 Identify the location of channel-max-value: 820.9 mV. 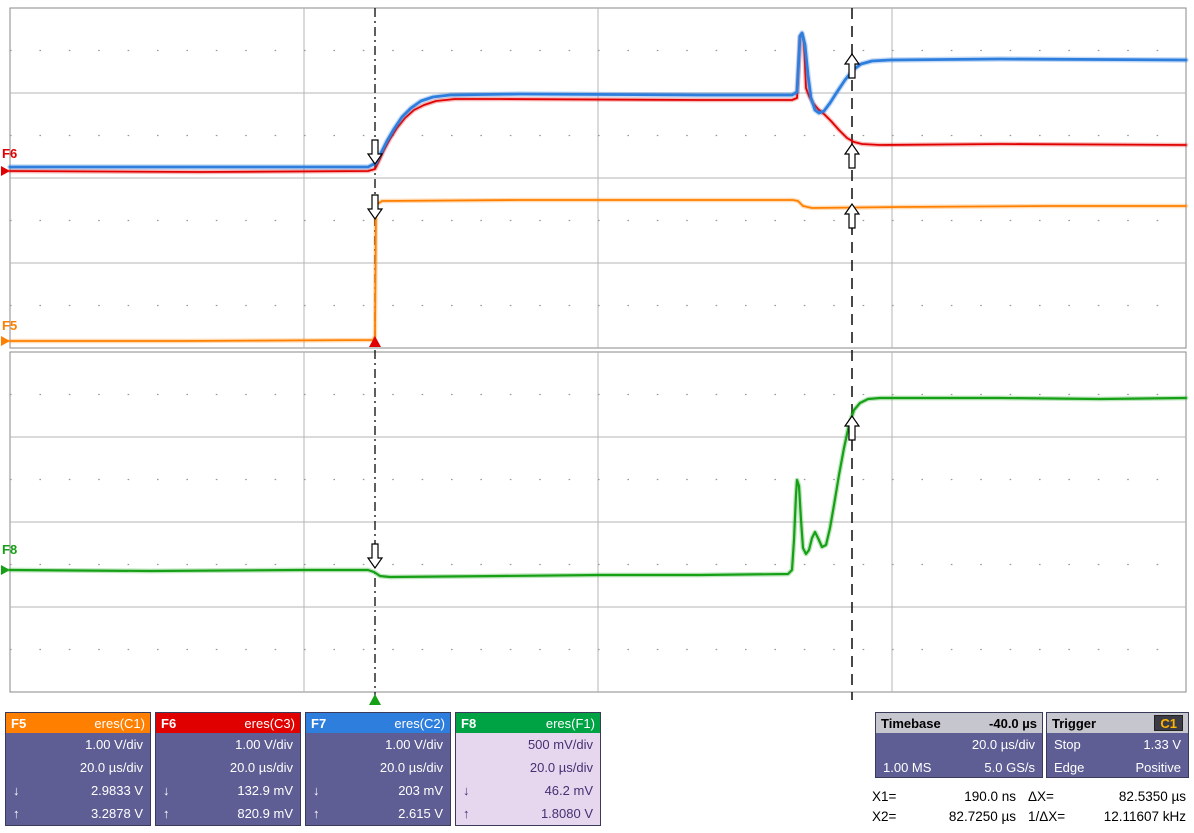
(265, 813).